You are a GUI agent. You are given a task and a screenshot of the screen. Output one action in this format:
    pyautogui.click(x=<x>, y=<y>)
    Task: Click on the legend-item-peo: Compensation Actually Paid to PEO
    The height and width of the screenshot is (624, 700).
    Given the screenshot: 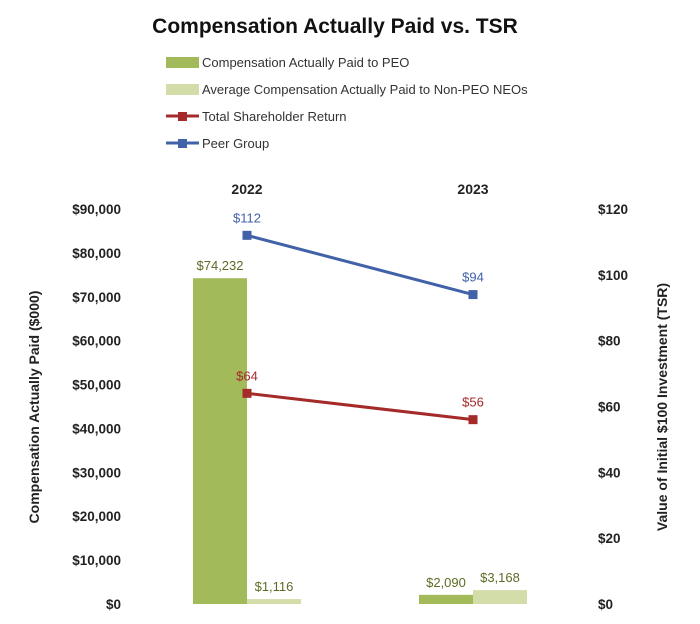 What is the action you would take?
    pyautogui.click(x=287, y=62)
    